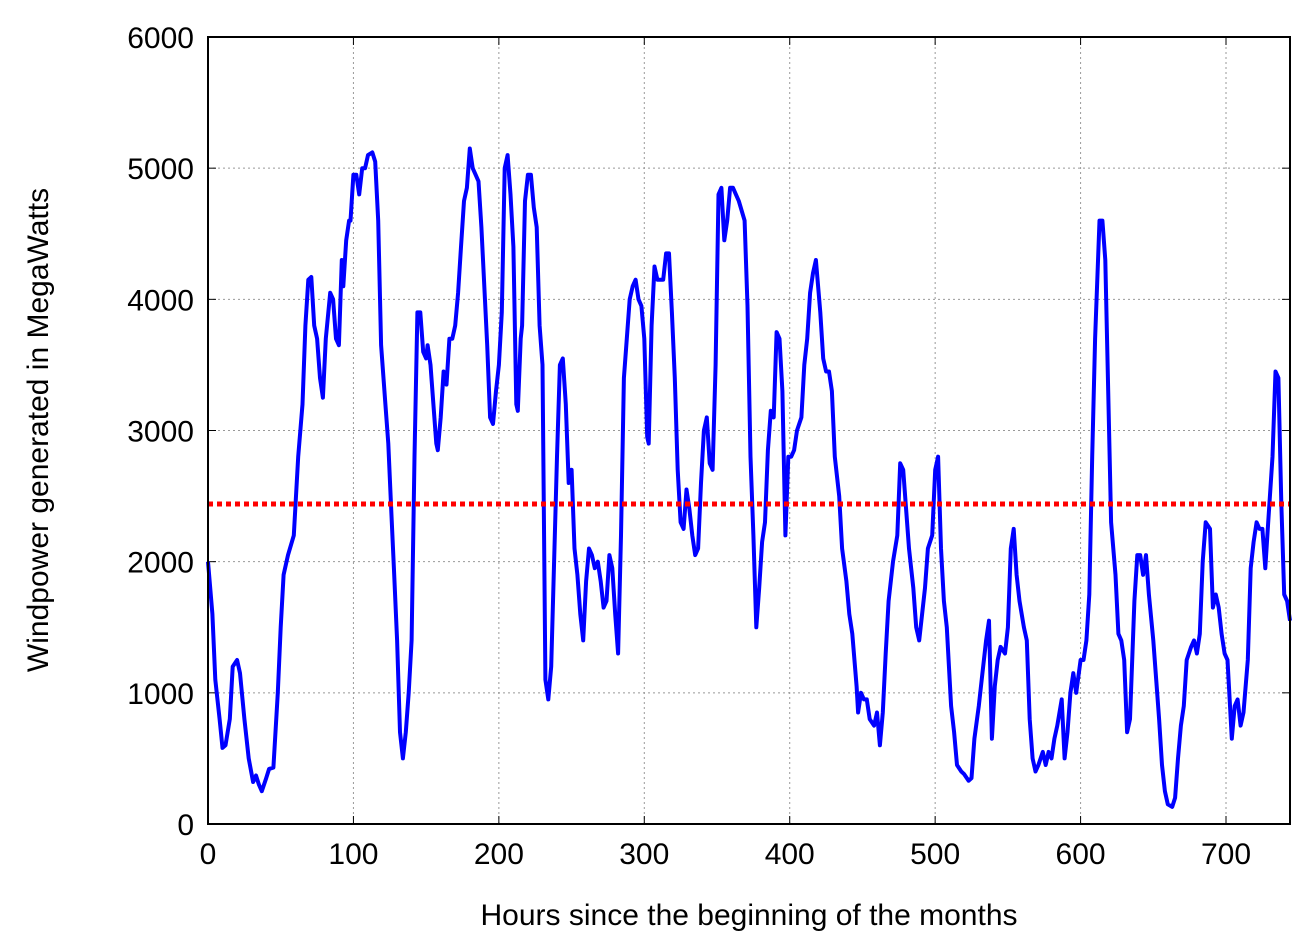  Describe the element at coordinates (353, 854) in the screenshot. I see `x-tick-label: 100` at that location.